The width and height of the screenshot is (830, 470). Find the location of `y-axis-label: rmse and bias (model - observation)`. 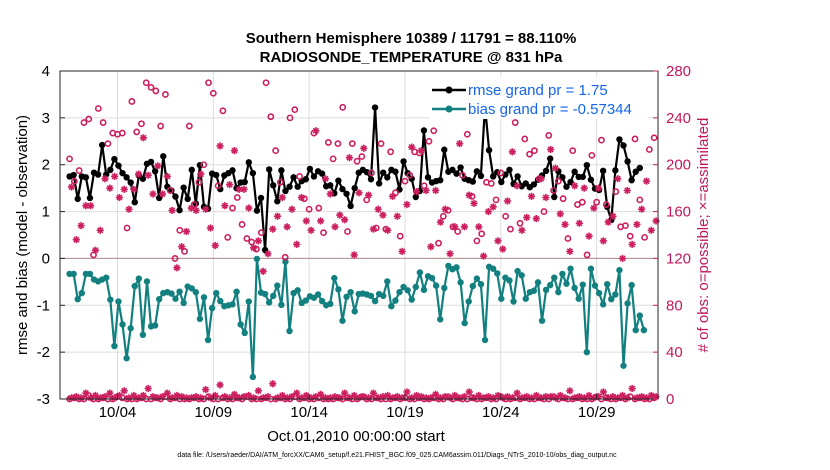

y-axis-label: rmse and bias (model - observation) is located at coordinates (22, 235).